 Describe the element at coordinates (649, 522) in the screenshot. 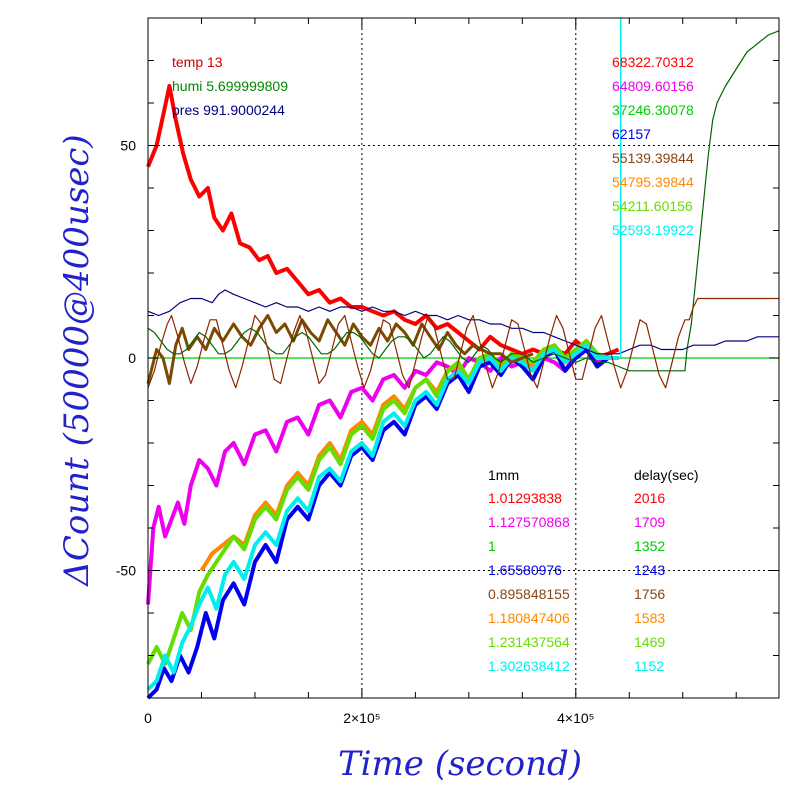

I see `table-cell-delay: 1709` at that location.